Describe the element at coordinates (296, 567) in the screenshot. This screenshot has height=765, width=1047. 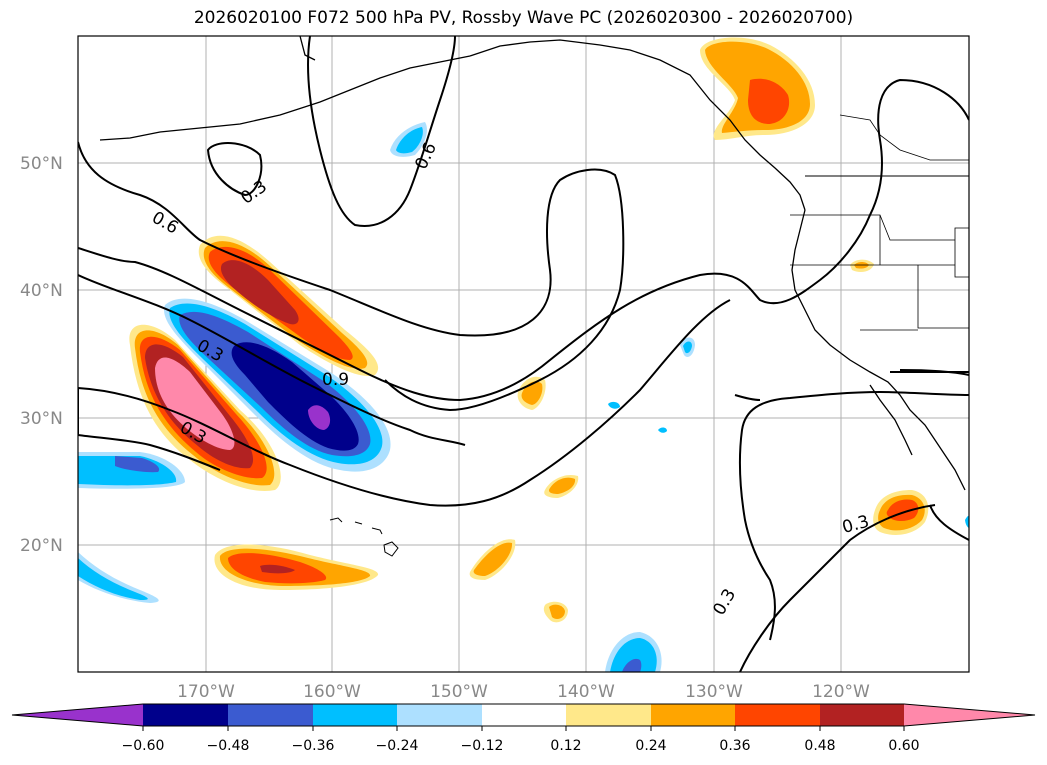
I see `positive-anomaly-south` at that location.